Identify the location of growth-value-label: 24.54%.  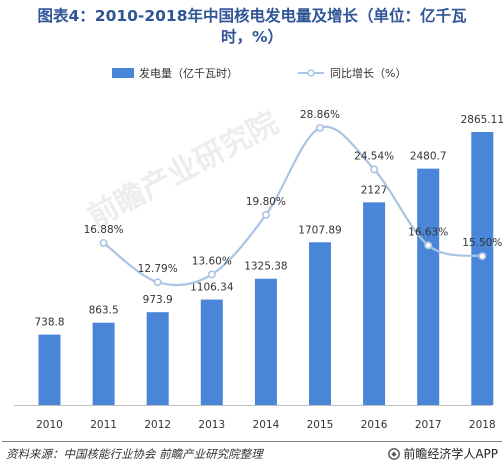
(374, 156).